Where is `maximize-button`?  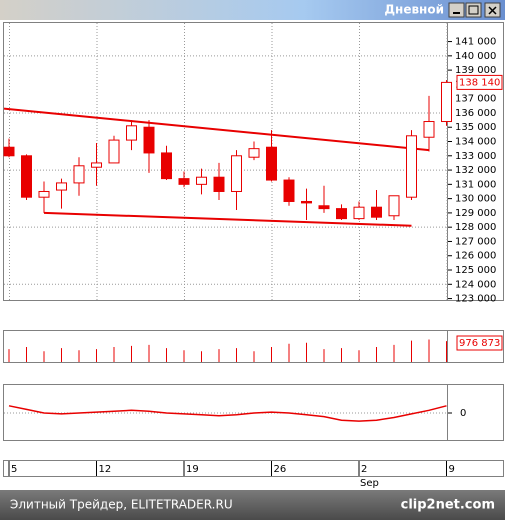
maximize-button is located at coordinates (473, 10).